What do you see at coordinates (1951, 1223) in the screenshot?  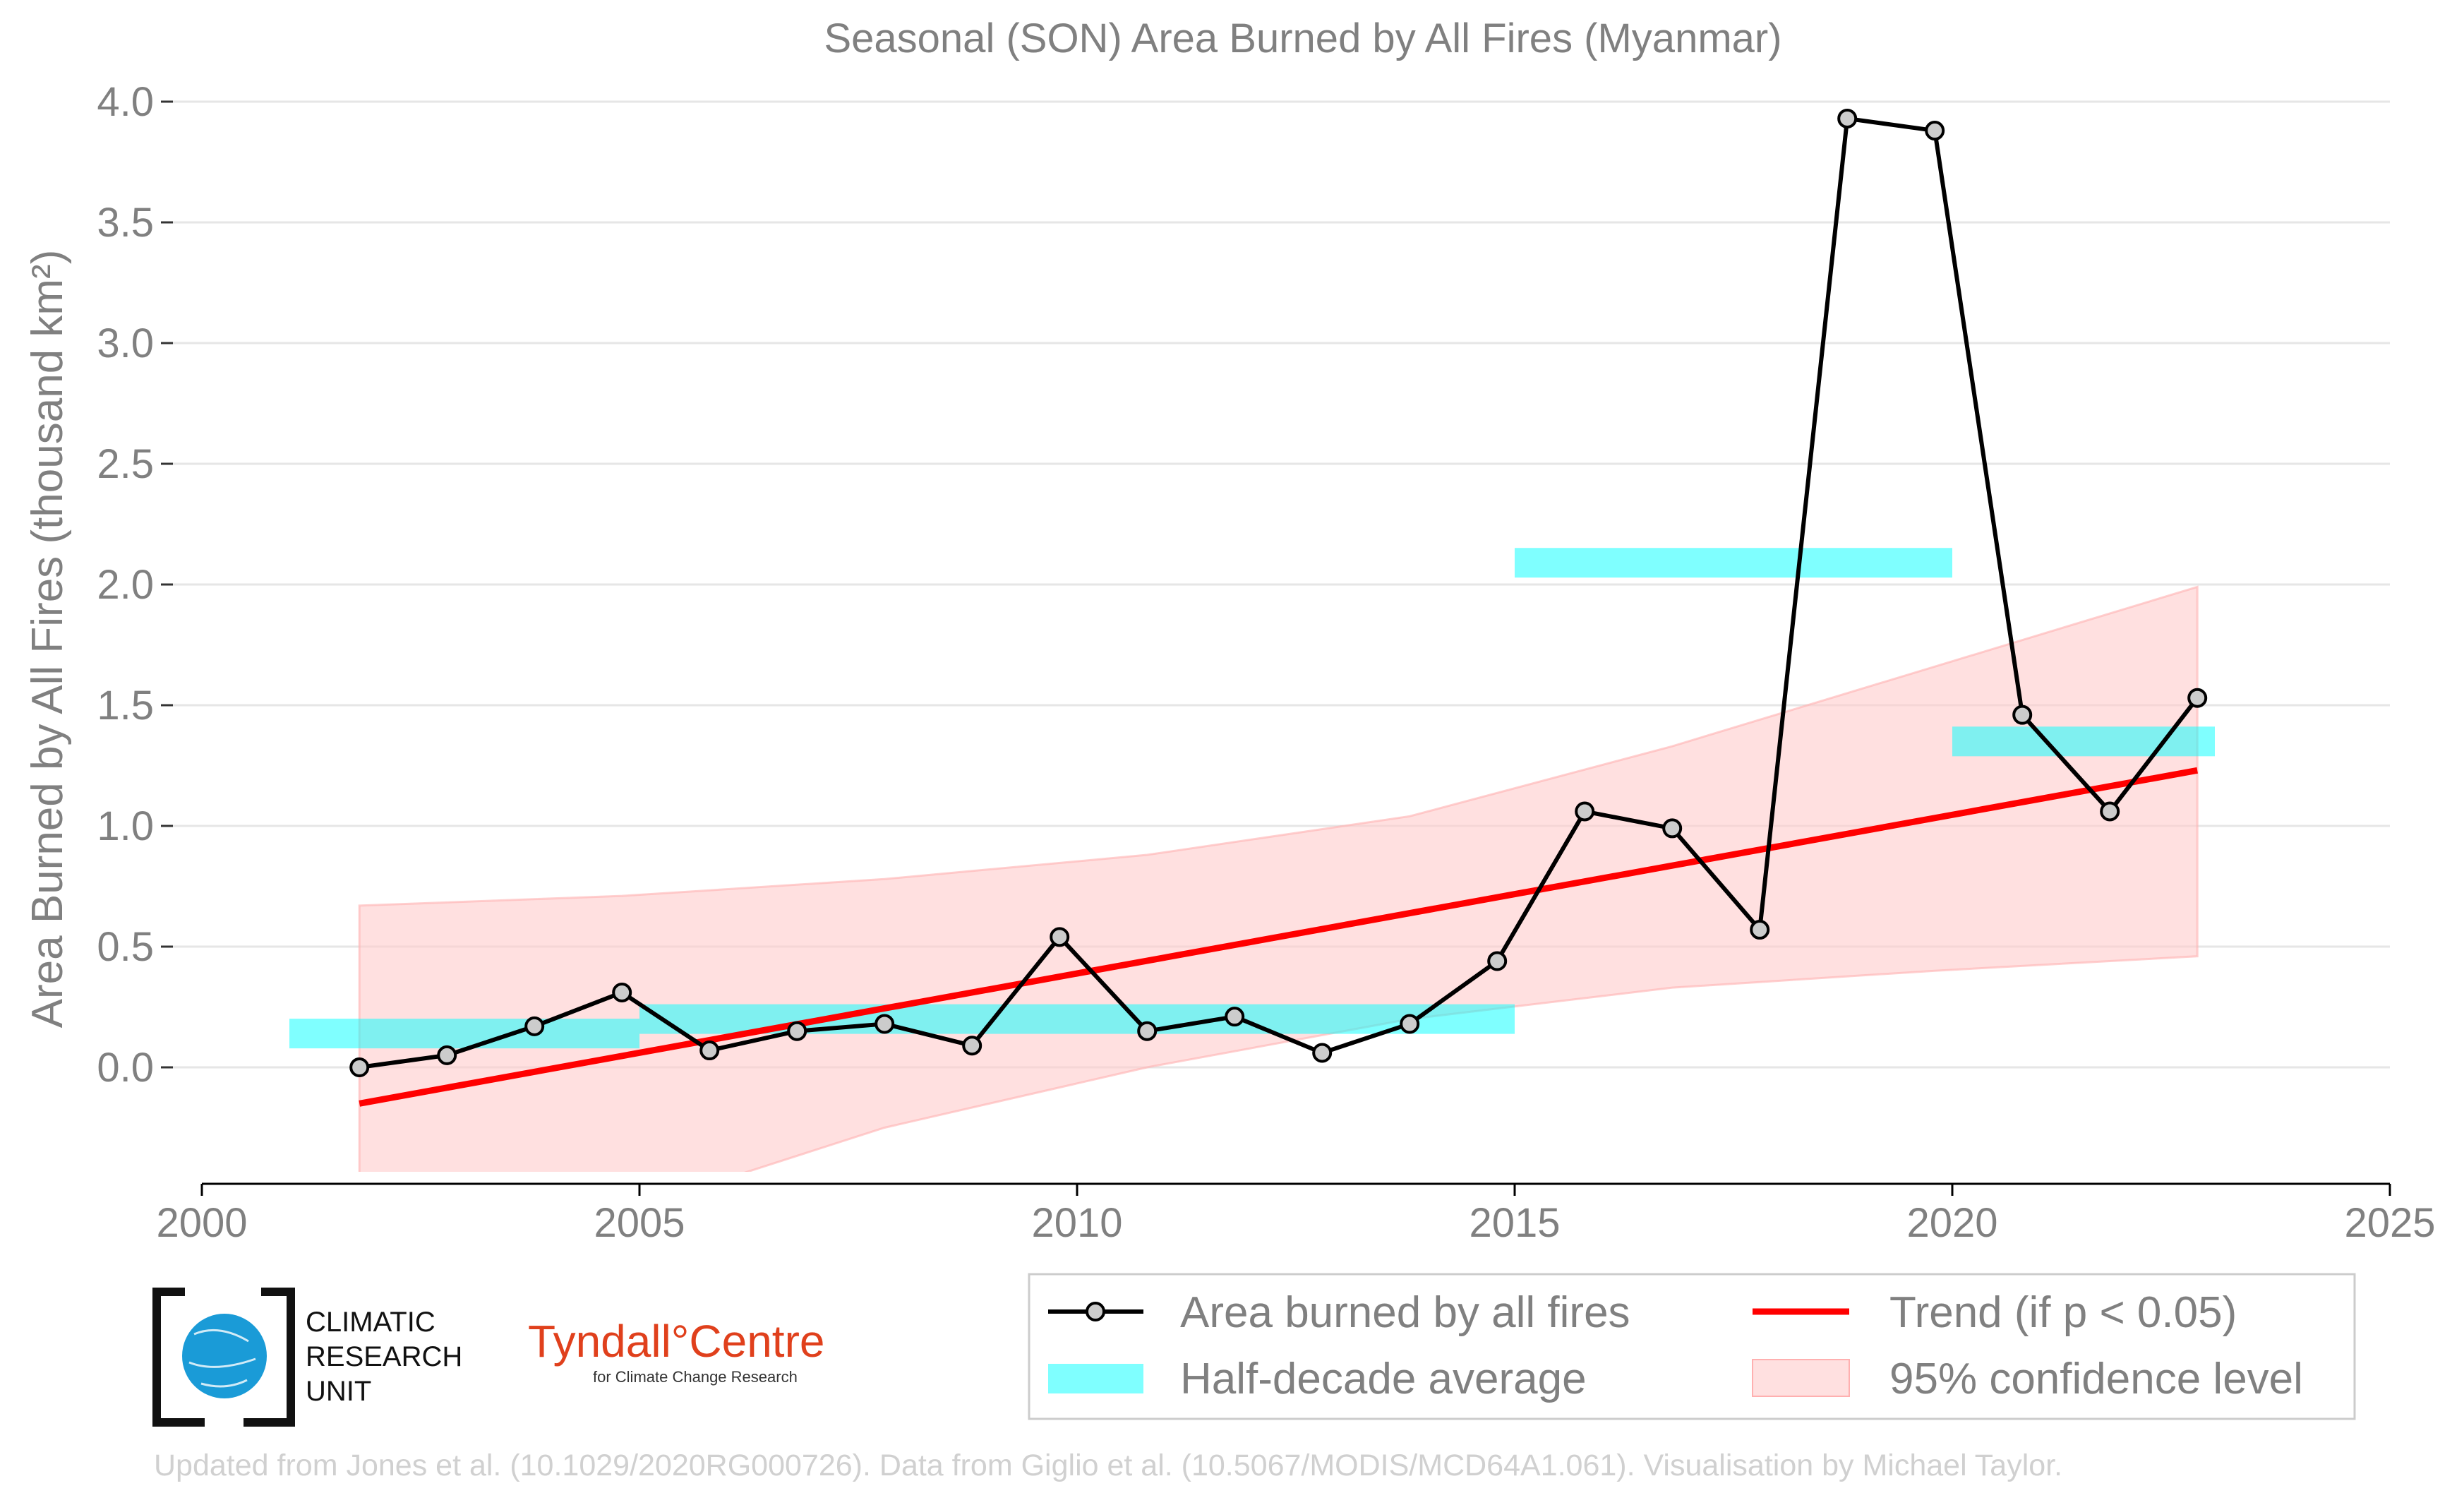 I see `x-tick-label: 2020` at bounding box center [1951, 1223].